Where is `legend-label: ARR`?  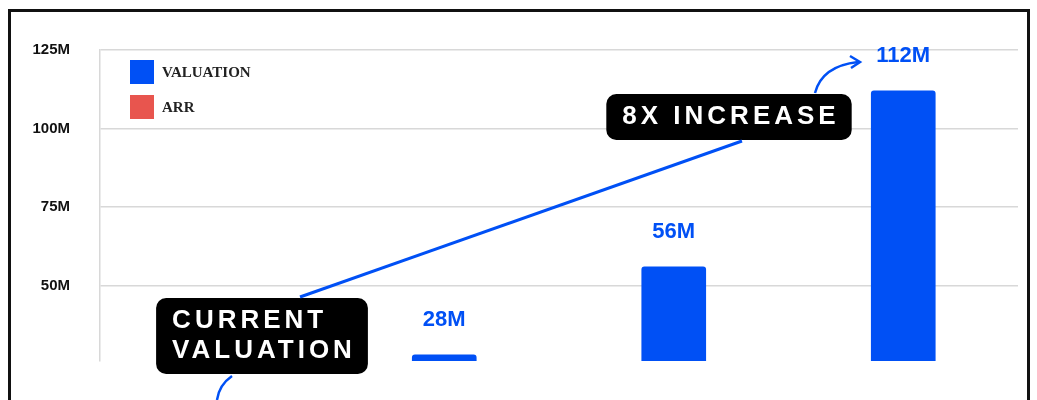 legend-label: ARR is located at coordinates (178, 107).